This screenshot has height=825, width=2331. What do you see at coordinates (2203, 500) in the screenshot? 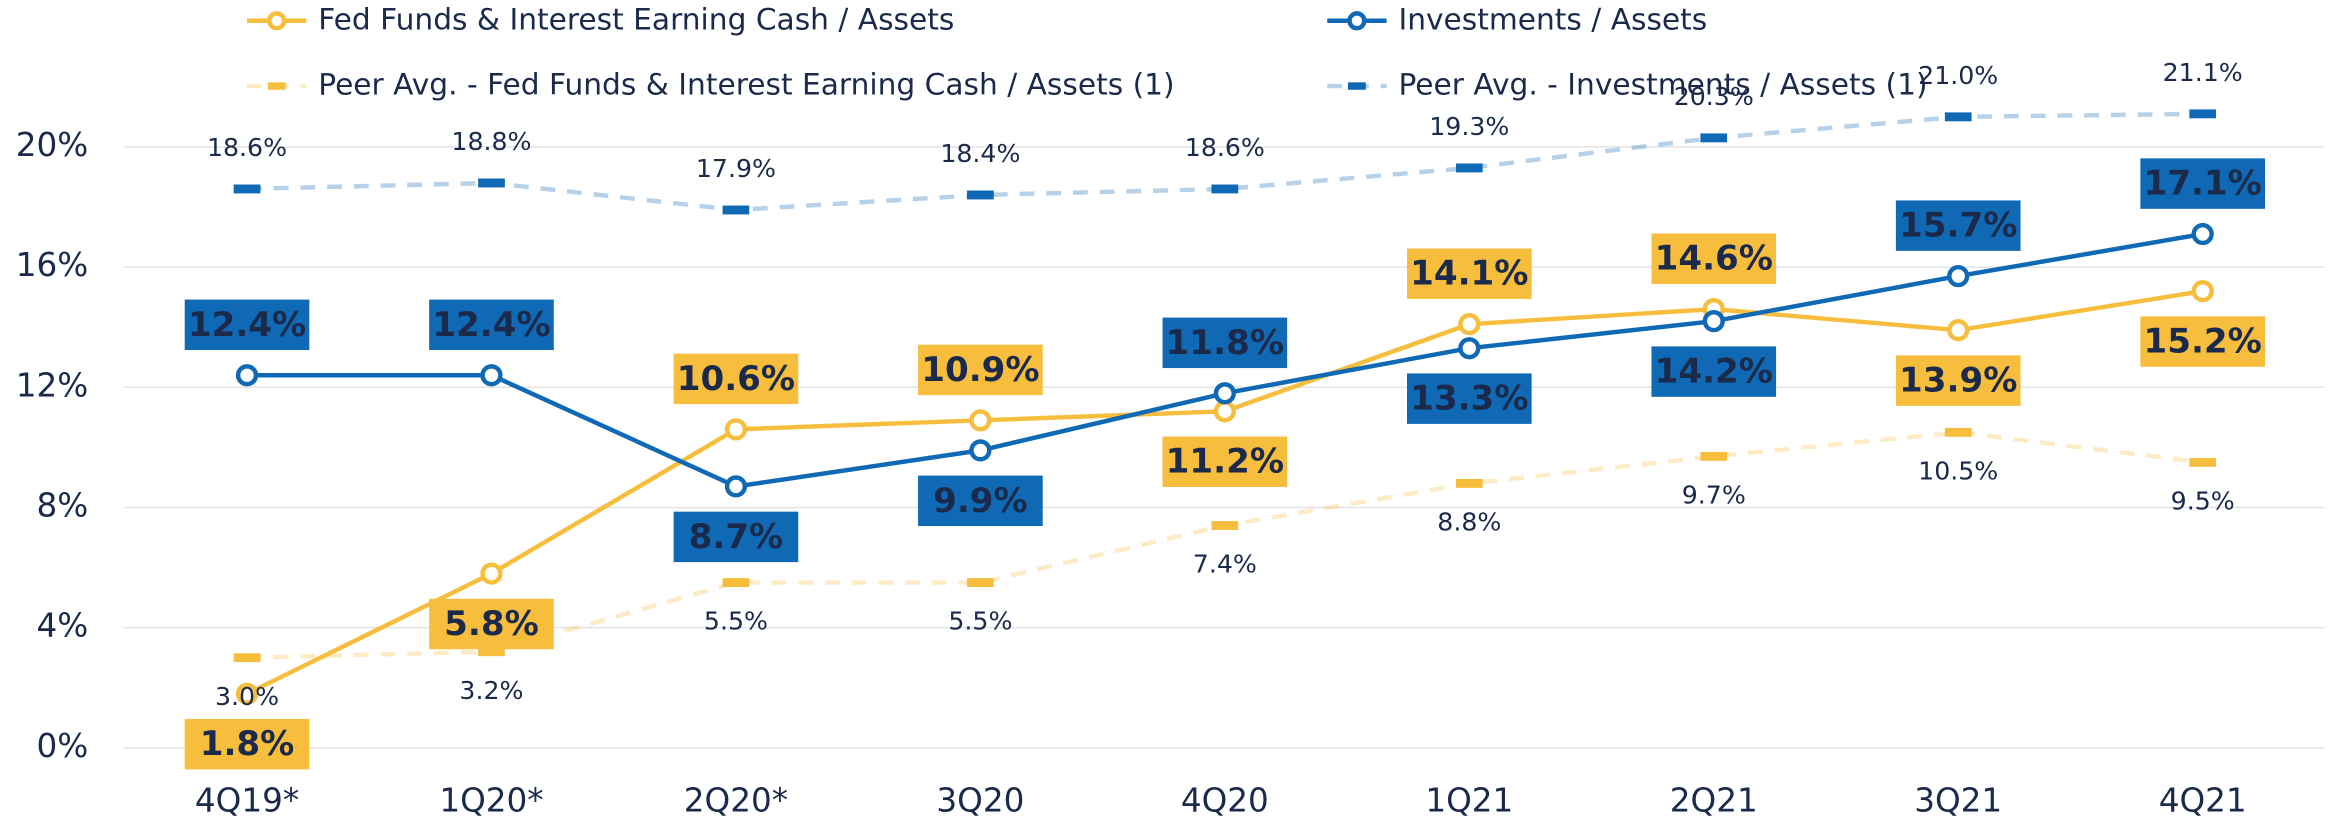
I see `peer-value-label: 9.5%` at bounding box center [2203, 500].